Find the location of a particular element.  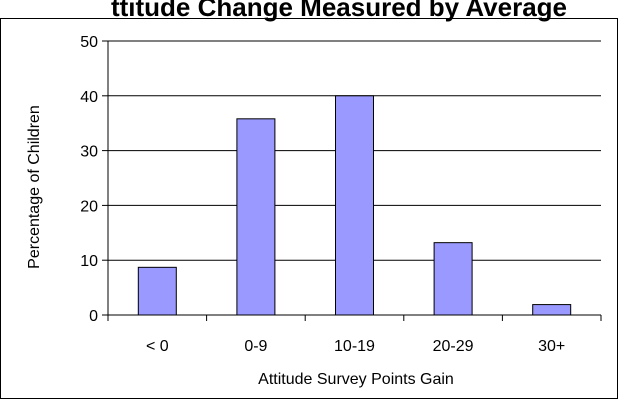

x-tick-labels: < 0 0-9 10-19 20-29 30+ is located at coordinates (355, 346).